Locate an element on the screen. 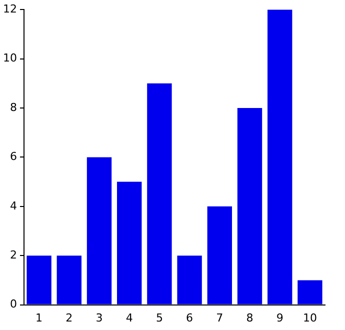  x-tick-label: 9 is located at coordinates (280, 317).